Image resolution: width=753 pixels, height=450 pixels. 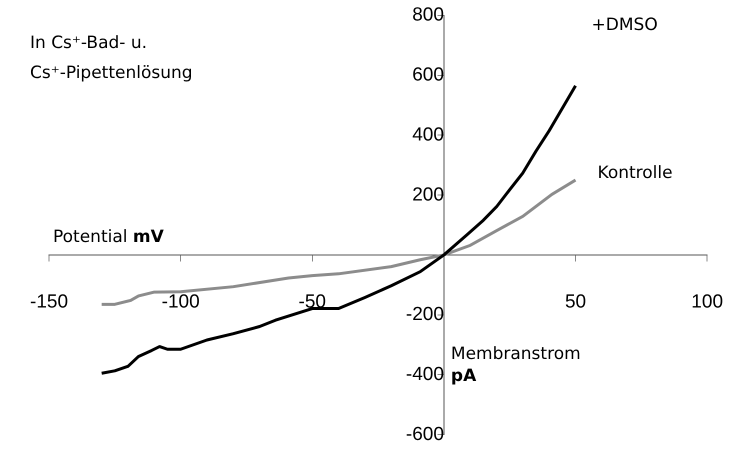 What do you see at coordinates (428, 75) in the screenshot?
I see `y-tick-label: 600` at bounding box center [428, 75].